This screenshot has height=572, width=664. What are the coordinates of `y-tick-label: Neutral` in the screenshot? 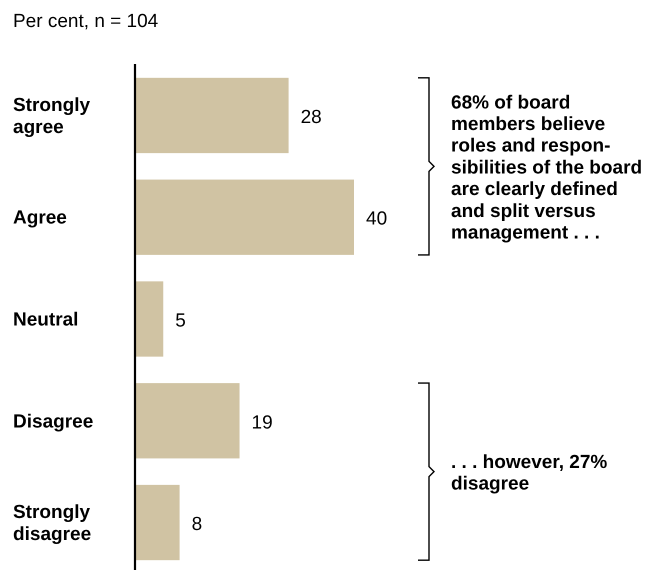 It's located at (45, 320).